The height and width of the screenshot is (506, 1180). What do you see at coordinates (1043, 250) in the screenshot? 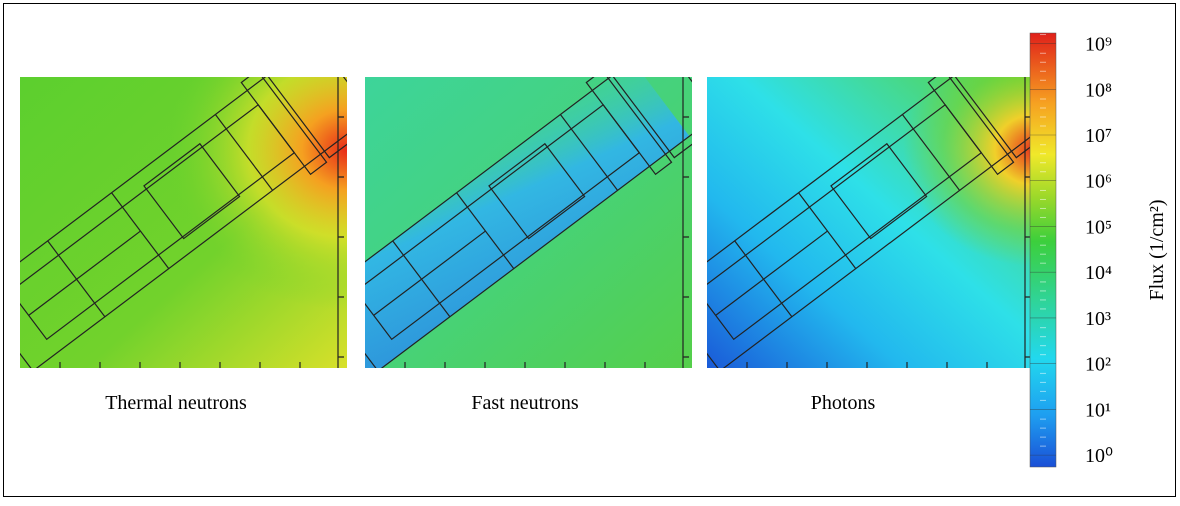
I see `colorbar` at bounding box center [1043, 250].